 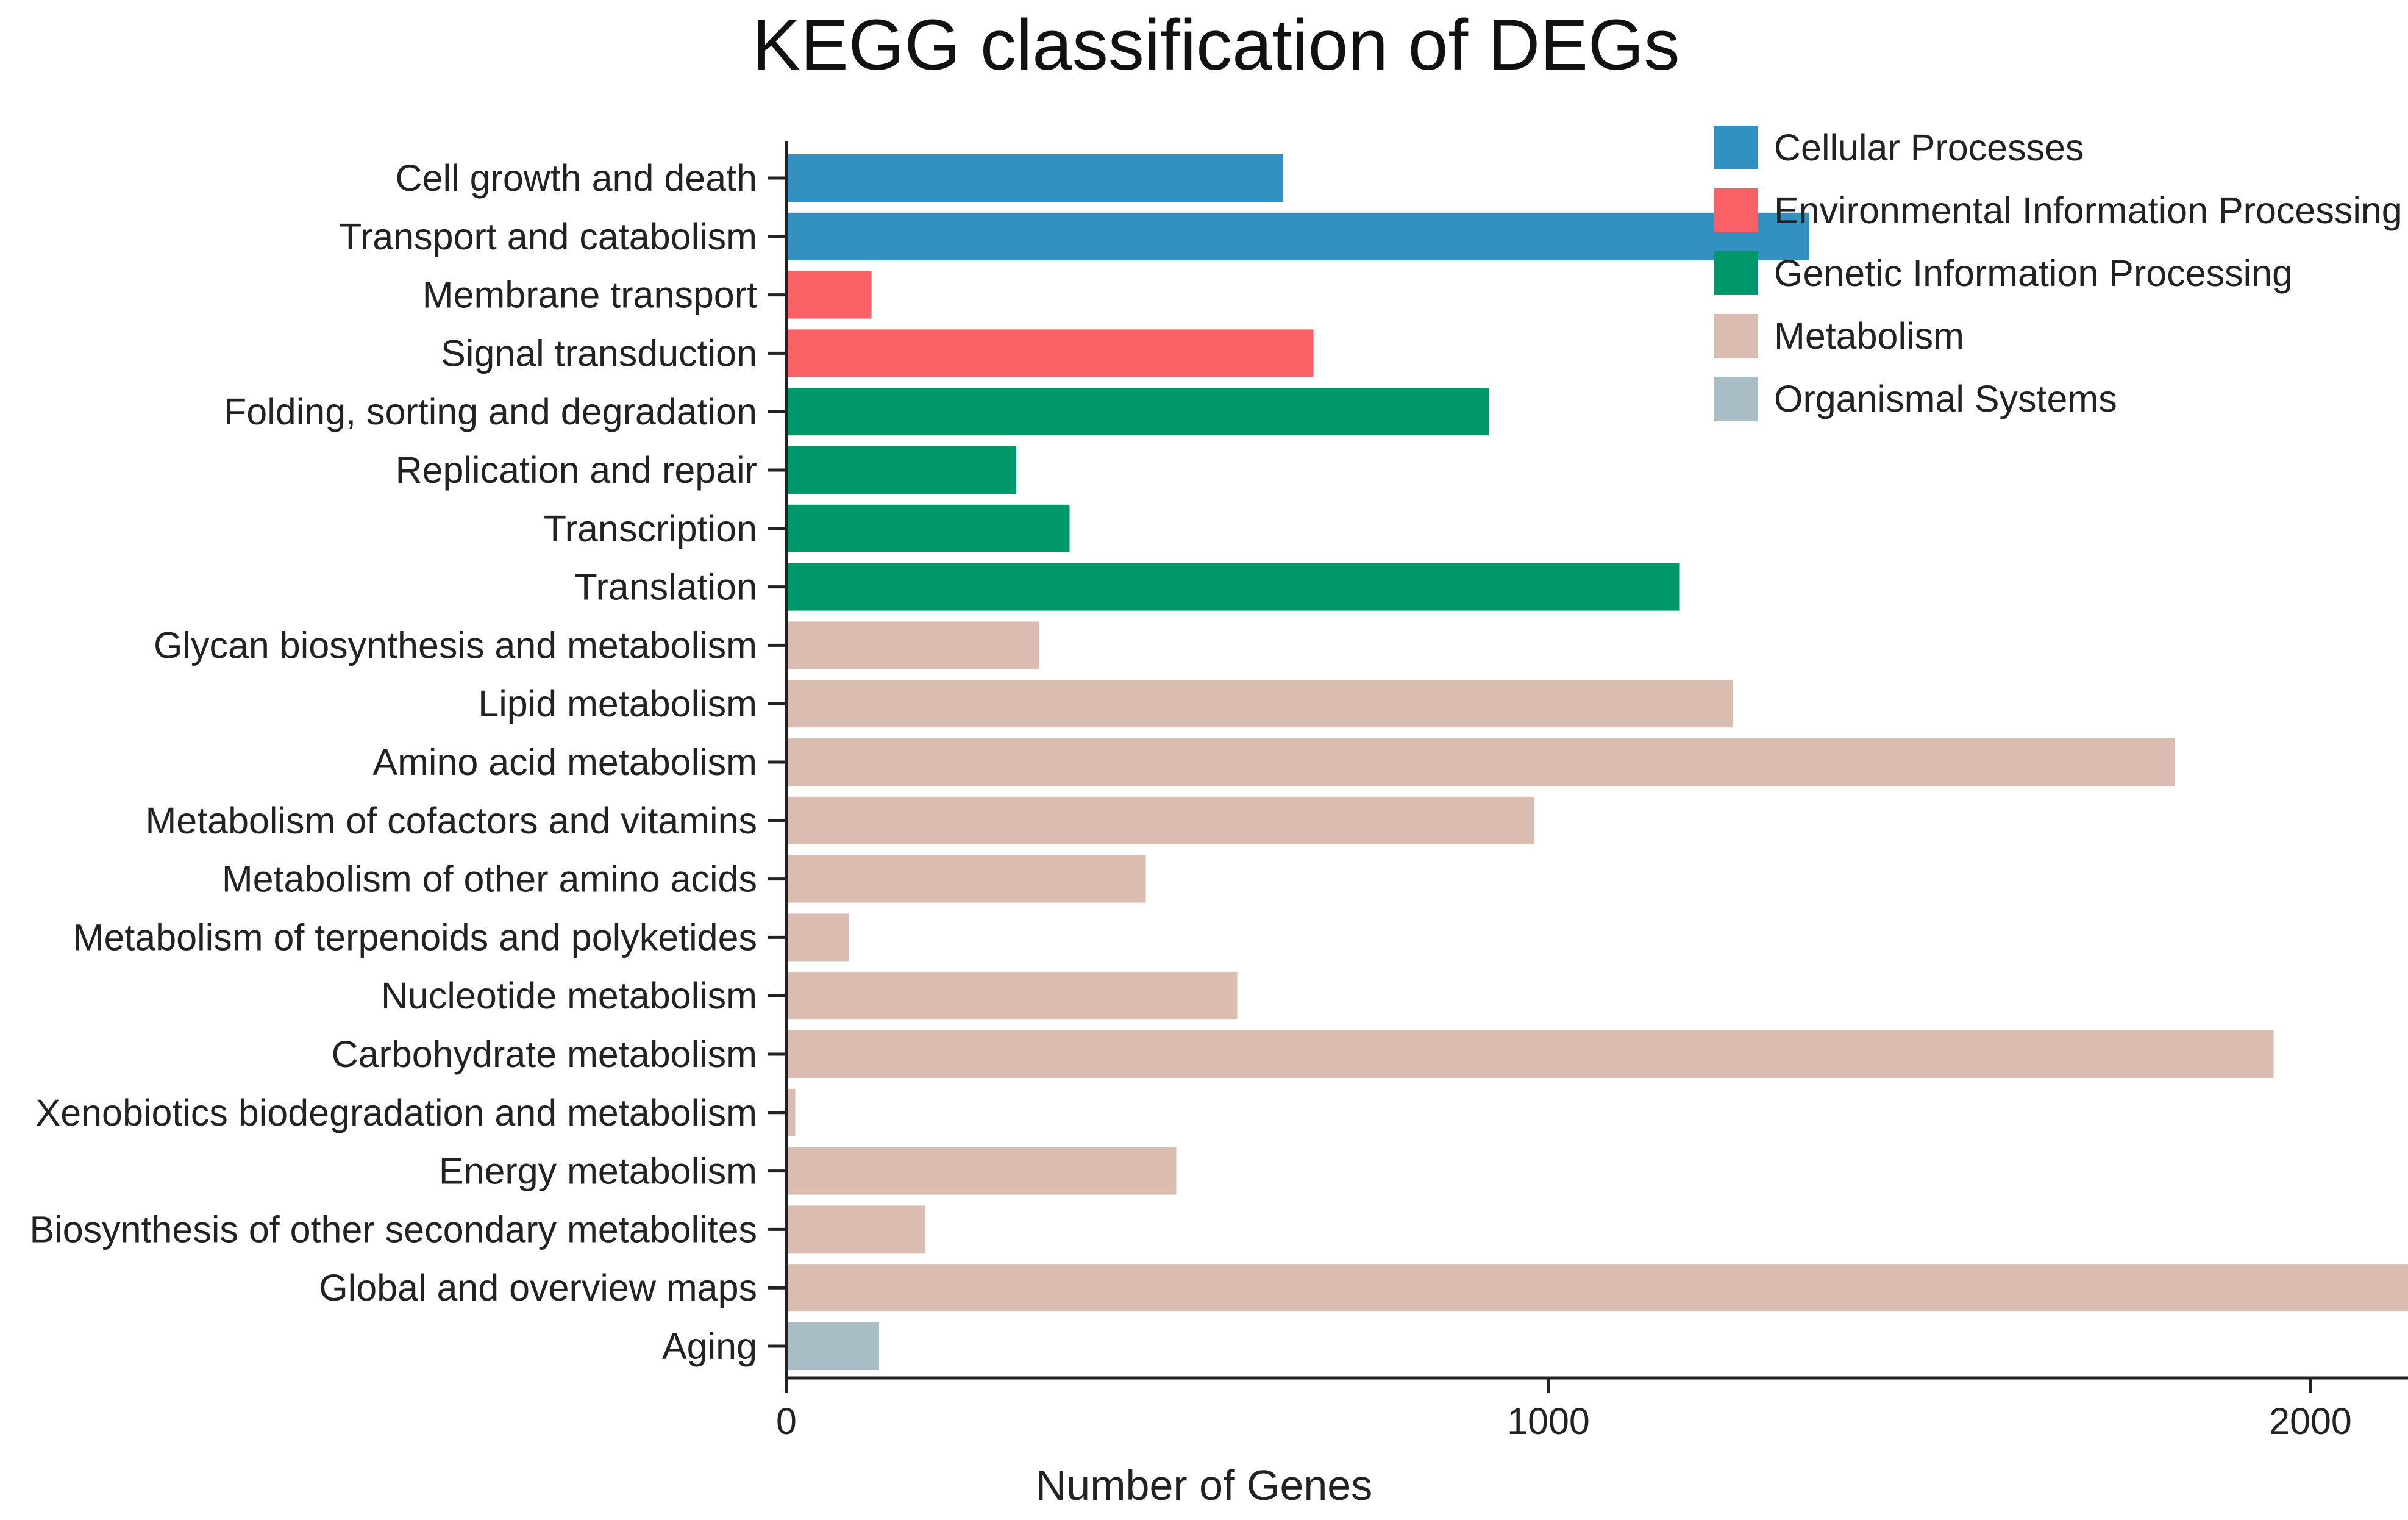 What do you see at coordinates (564, 762) in the screenshot?
I see `category-label: Amino acid metabolism` at bounding box center [564, 762].